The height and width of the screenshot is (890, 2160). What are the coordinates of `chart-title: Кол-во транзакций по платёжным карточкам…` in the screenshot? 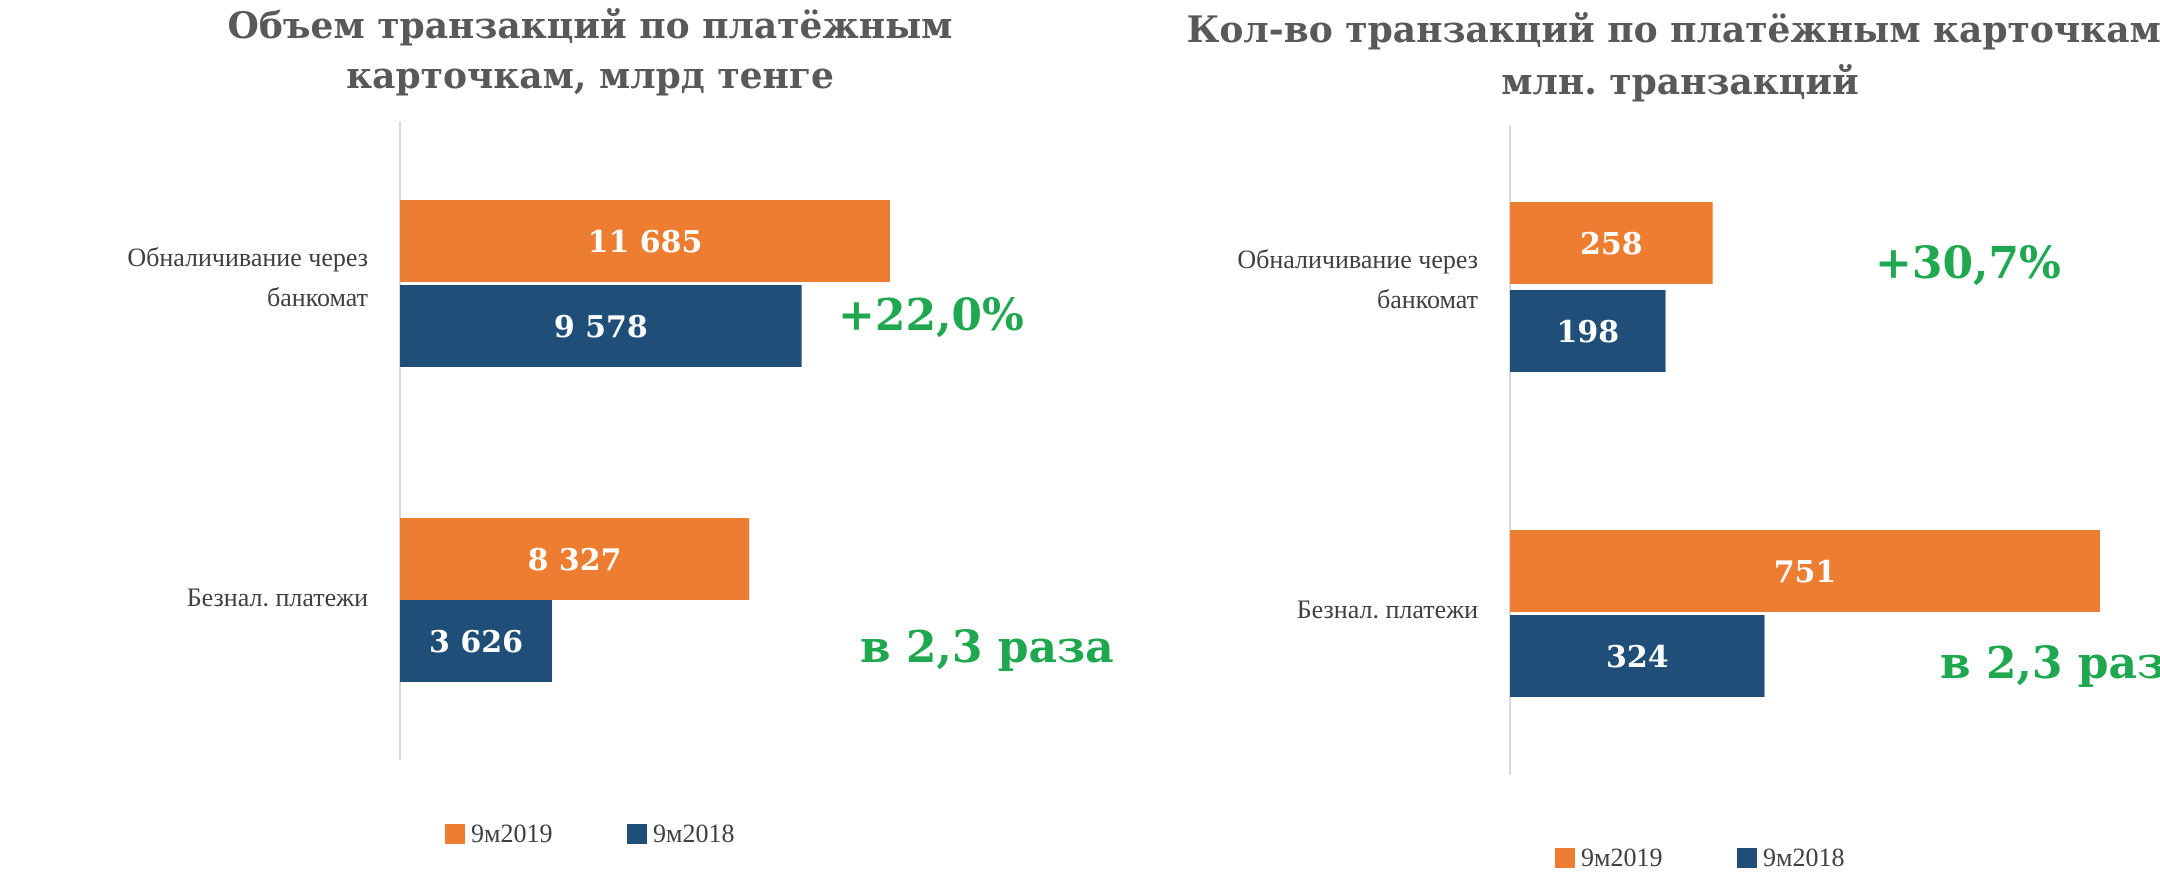 It's located at (1673, 30).